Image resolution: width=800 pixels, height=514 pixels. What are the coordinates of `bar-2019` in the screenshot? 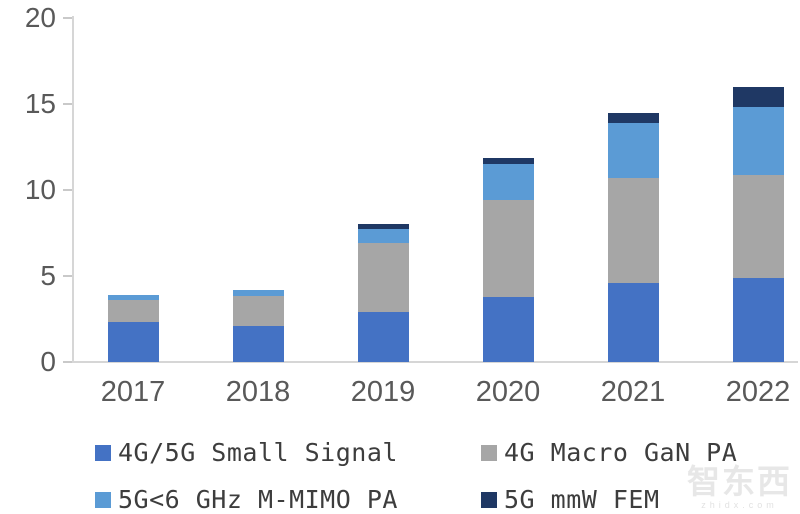 It's located at (383, 293).